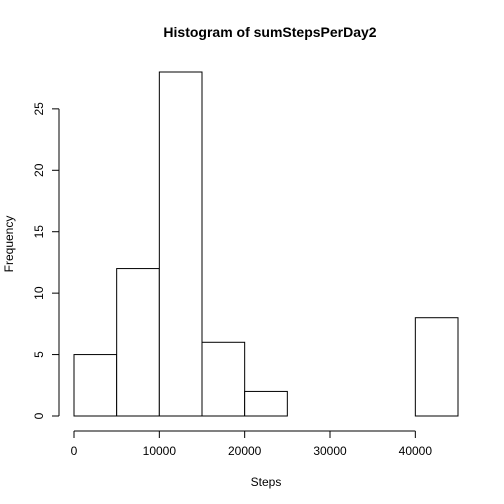 The image size is (504, 504). I want to click on x-tick-label-30000: 30000, so click(330, 451).